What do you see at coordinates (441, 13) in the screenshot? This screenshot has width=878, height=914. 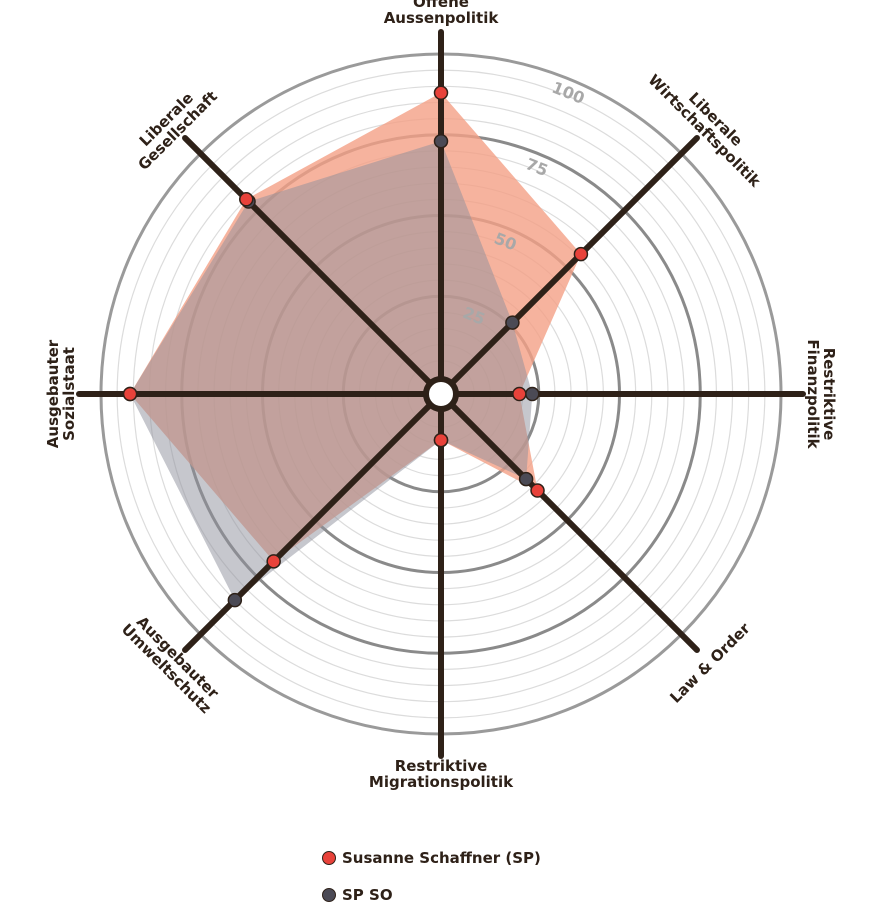 I see `axis-label: Offene Aussenpolitik` at bounding box center [441, 13].